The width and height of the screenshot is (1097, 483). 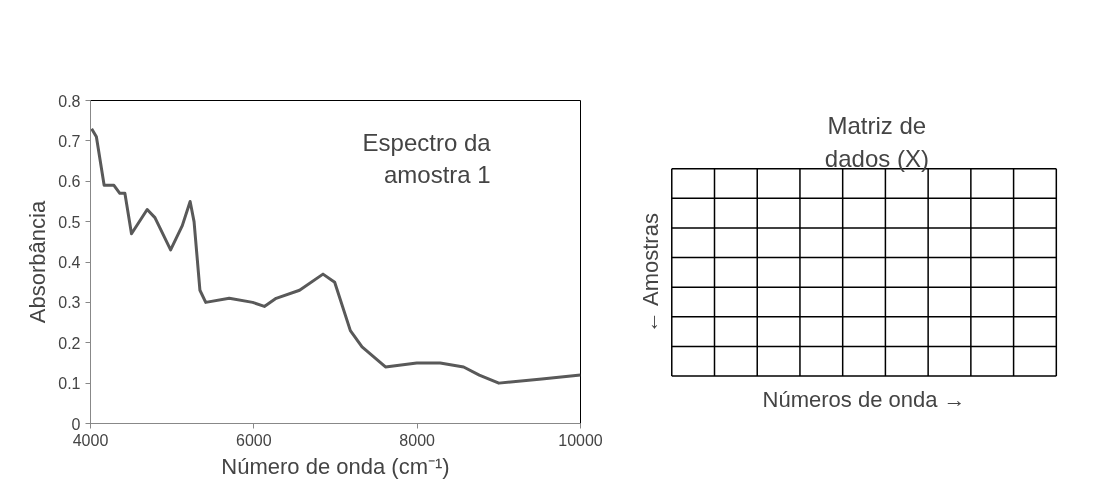 What do you see at coordinates (650, 273) in the screenshot?
I see `text: ← Amostras` at bounding box center [650, 273].